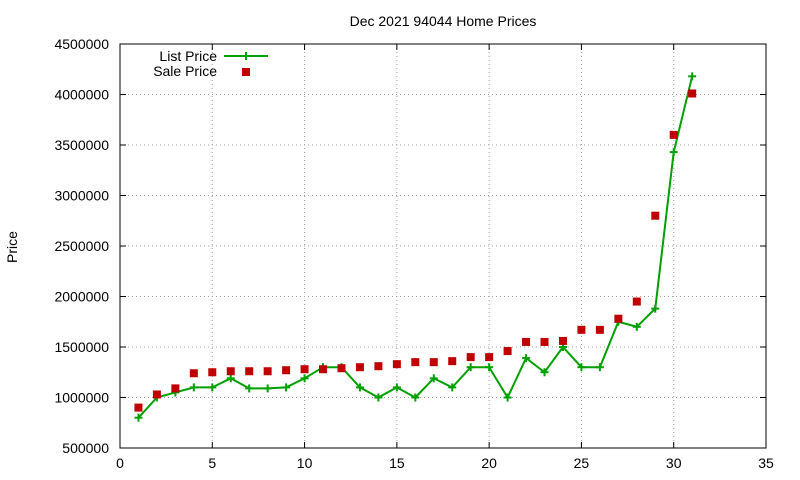 The image size is (800, 480). What do you see at coordinates (81, 297) in the screenshot?
I see `y-tick-label: 2000000` at bounding box center [81, 297].